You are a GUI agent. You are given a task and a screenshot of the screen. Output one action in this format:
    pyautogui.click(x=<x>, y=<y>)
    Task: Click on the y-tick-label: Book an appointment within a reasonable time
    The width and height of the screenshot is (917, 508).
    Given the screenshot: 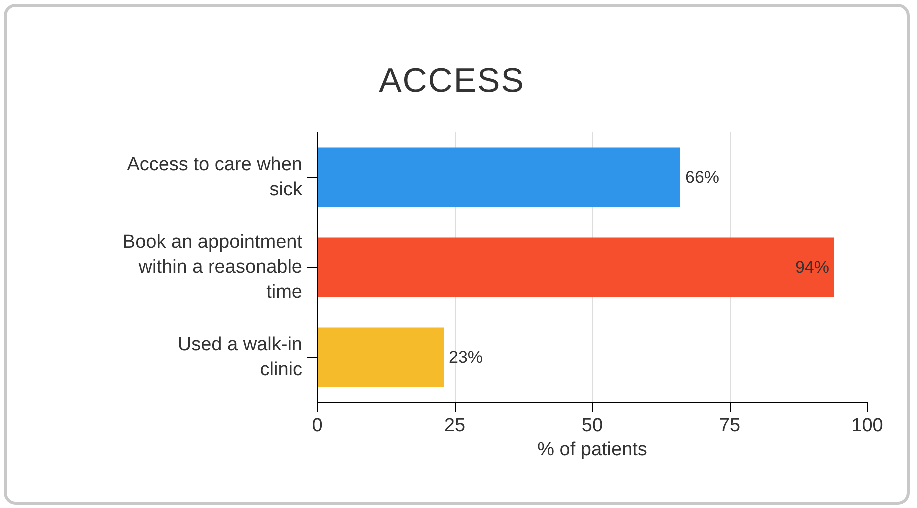 What is the action you would take?
    pyautogui.click(x=213, y=268)
    